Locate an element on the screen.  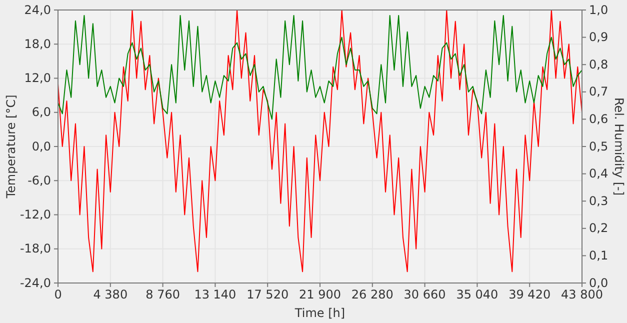
y2-tick-label: 0,0 is located at coordinates (598, 283).